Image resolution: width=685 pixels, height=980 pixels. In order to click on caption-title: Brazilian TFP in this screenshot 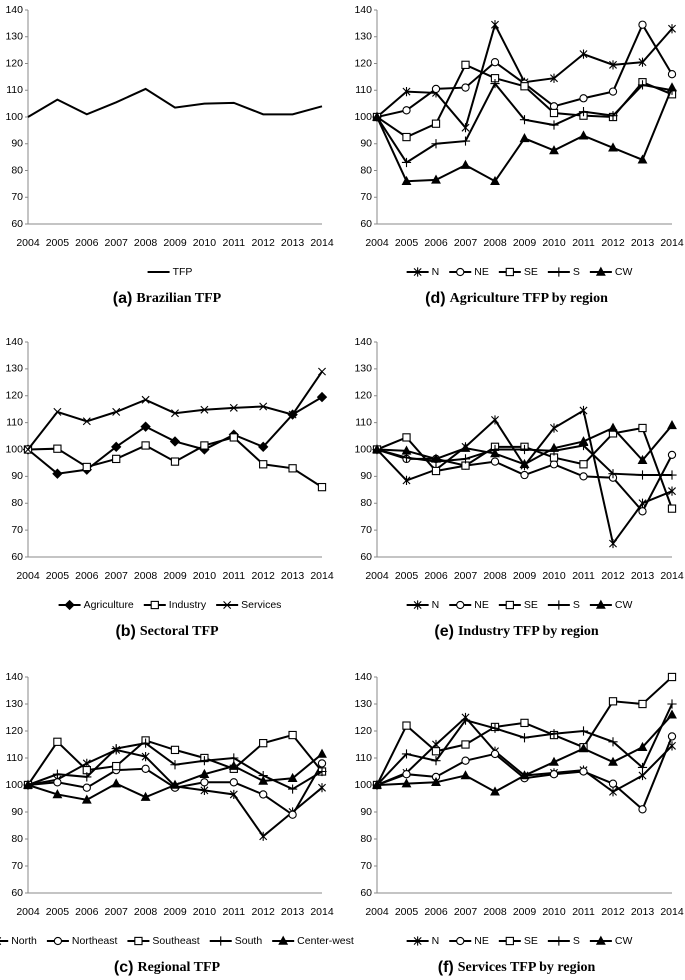, I will do `click(178, 298)`.